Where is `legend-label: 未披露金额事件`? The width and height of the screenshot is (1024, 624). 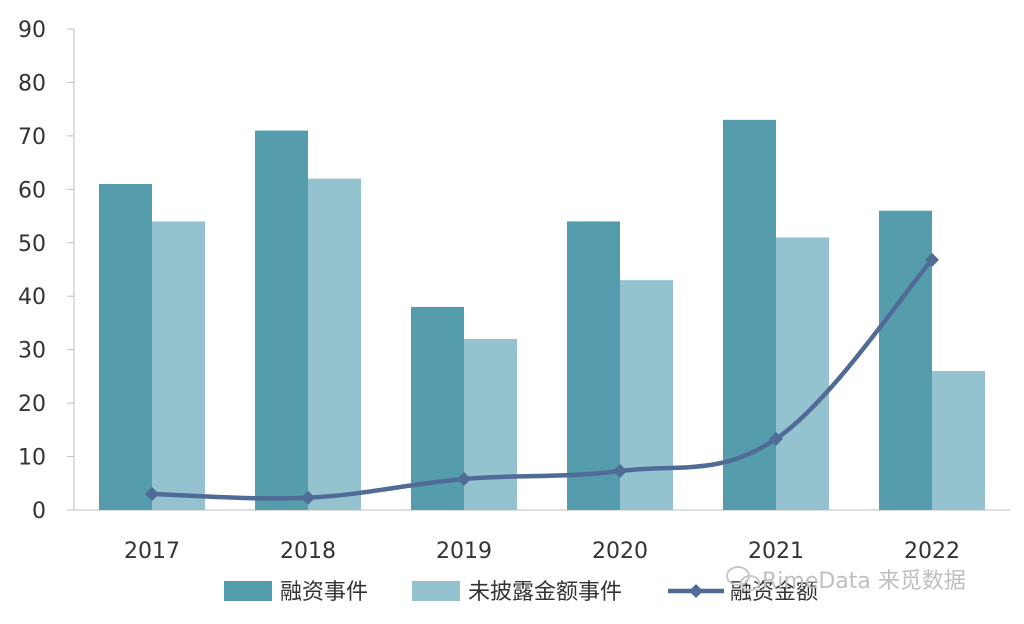
legend-label: 未披露金额事件 is located at coordinates (545, 592).